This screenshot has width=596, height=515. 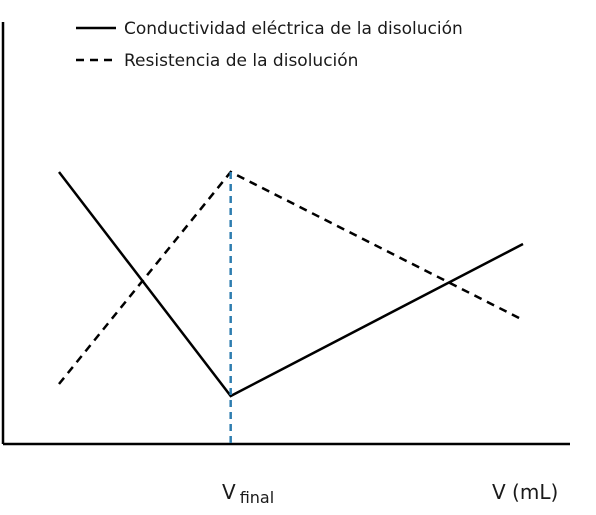 I want to click on x-tick-v-ml: V (mL), so click(x=525, y=492).